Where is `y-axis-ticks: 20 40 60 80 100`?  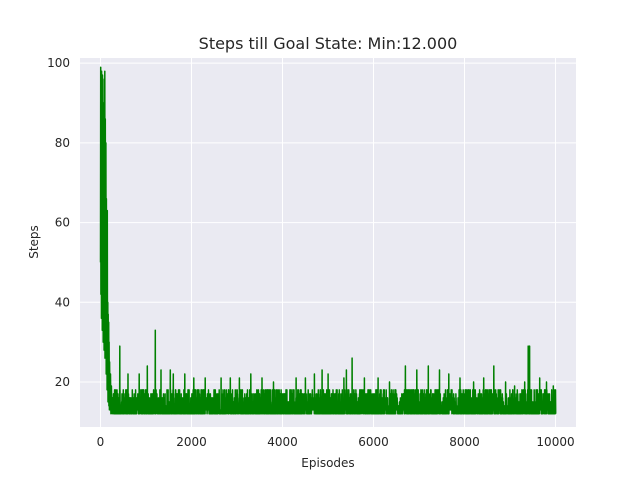
y-axis-ticks: 20 40 60 80 100 is located at coordinates (58, 222).